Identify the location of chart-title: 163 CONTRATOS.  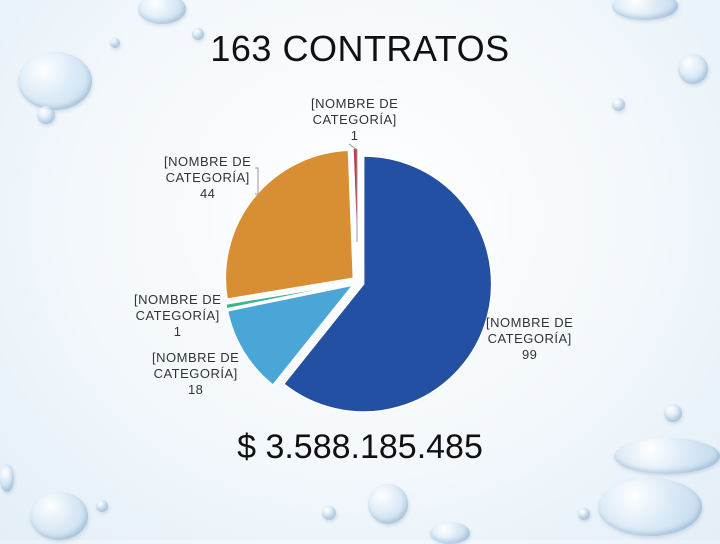
(360, 48).